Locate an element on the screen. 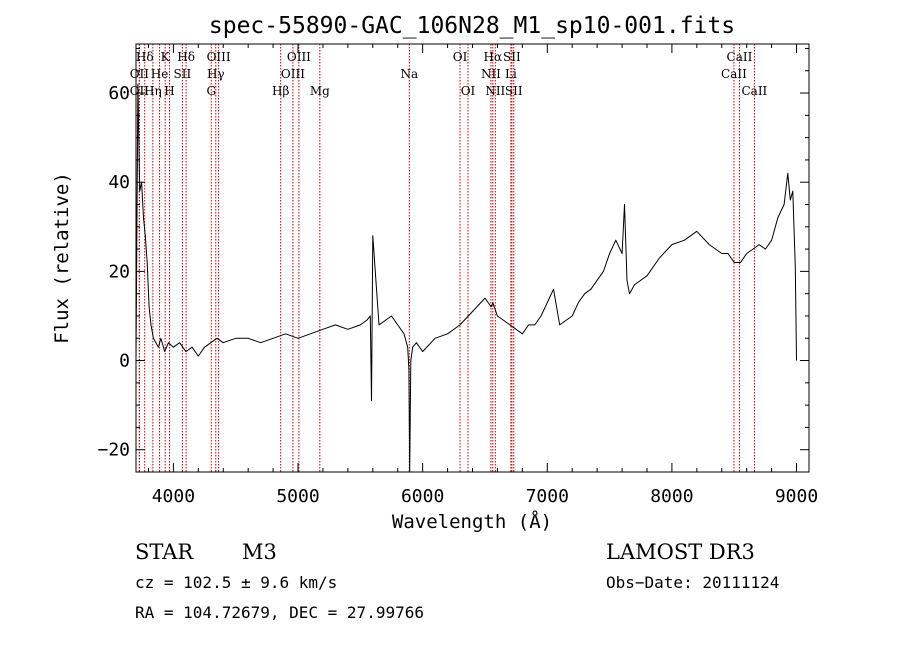  x-tick-label: 7000 is located at coordinates (547, 496).